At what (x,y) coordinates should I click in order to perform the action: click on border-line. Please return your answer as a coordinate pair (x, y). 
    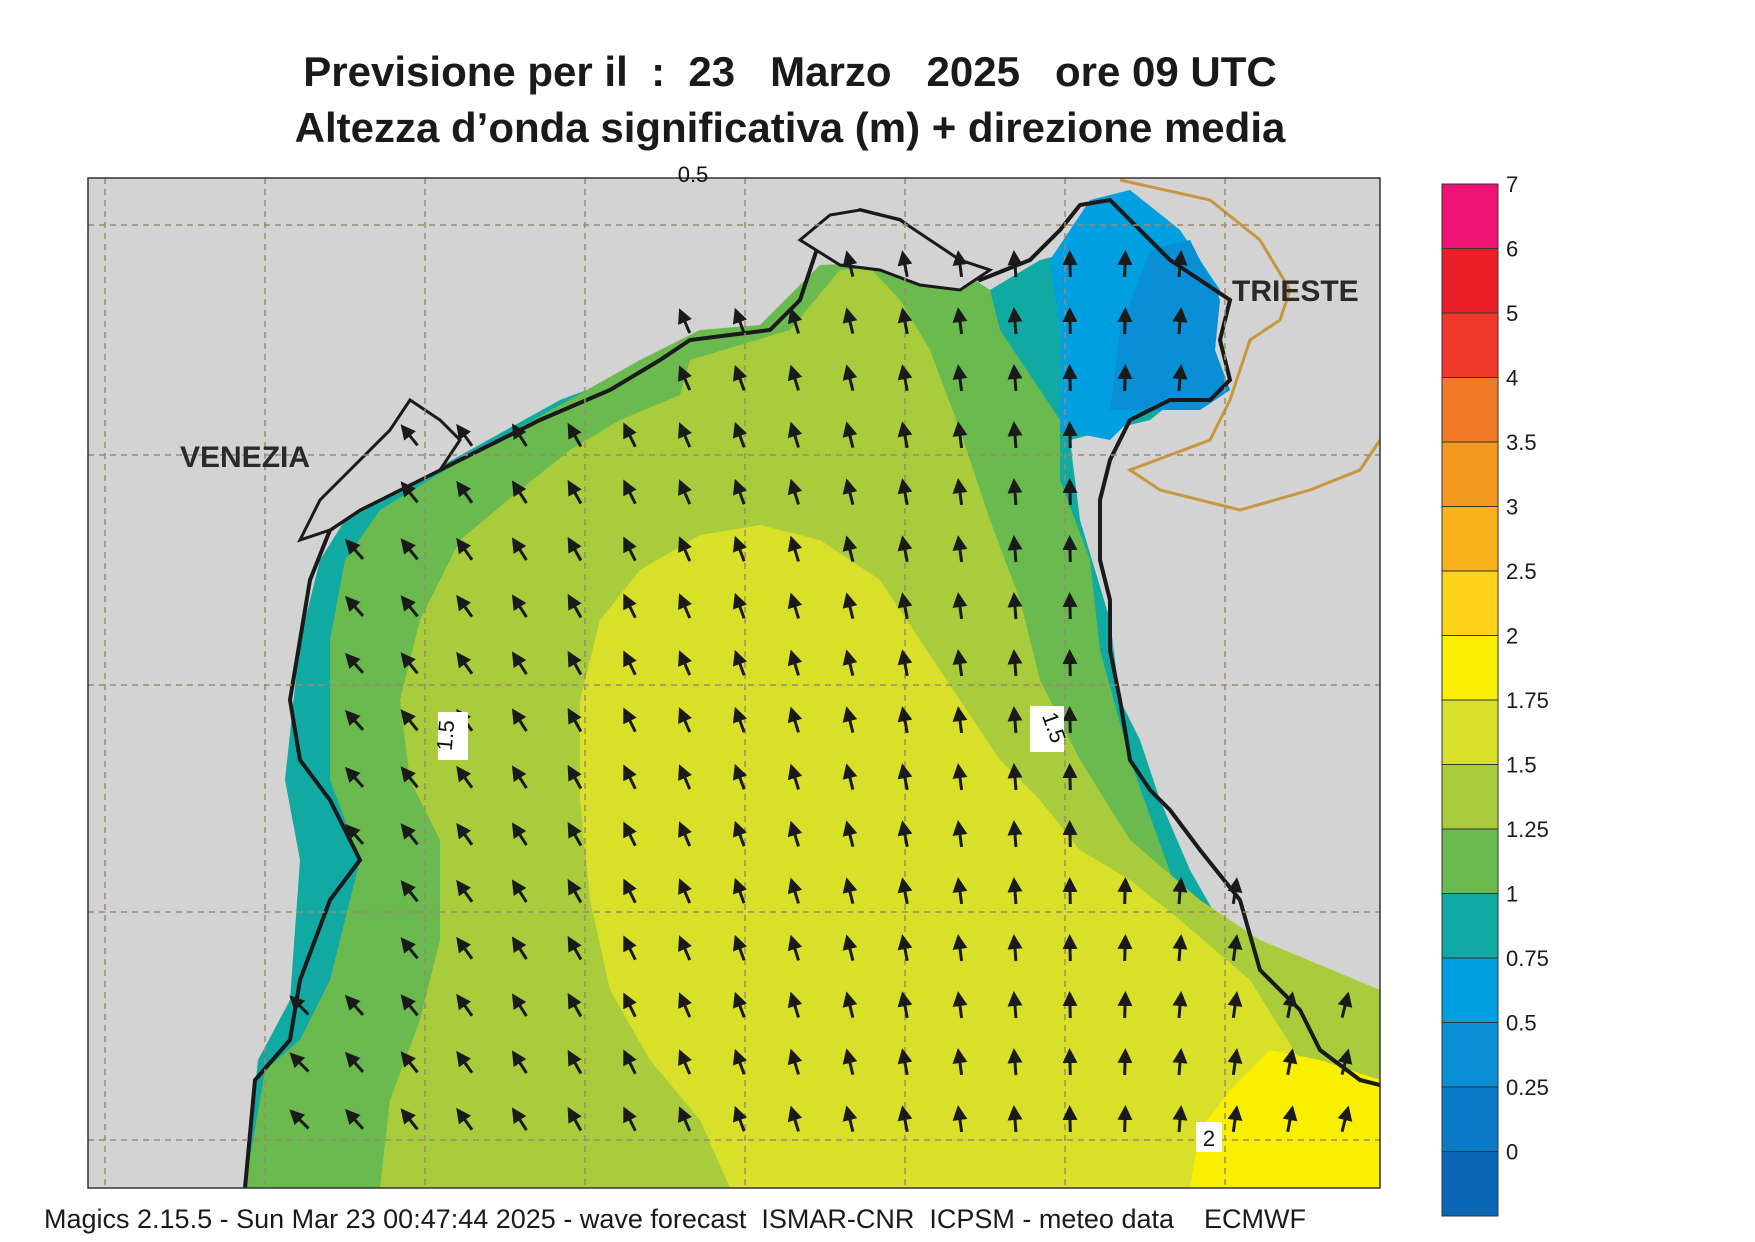
    Looking at the image, I should click on (1249, 345).